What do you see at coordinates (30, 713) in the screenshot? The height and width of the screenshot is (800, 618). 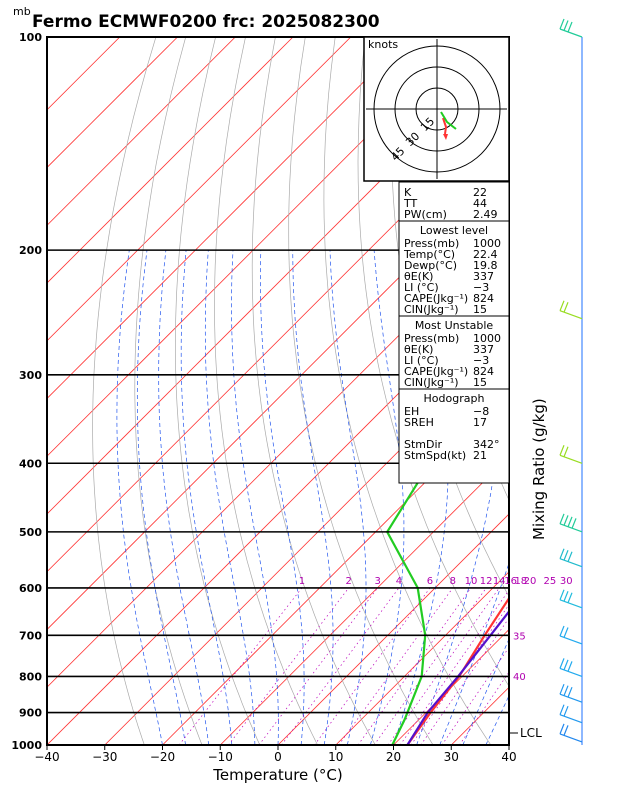 I see `pressure-tick-label: 900` at bounding box center [30, 713].